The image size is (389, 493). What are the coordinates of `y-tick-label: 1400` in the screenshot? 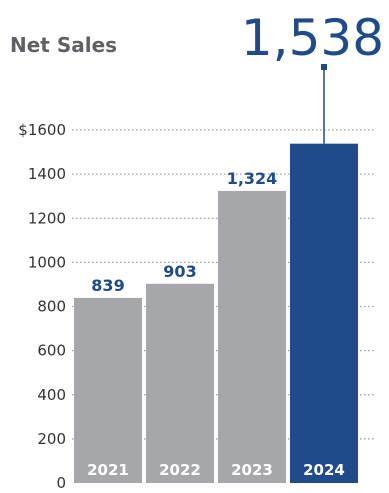 It's located at (47, 174).